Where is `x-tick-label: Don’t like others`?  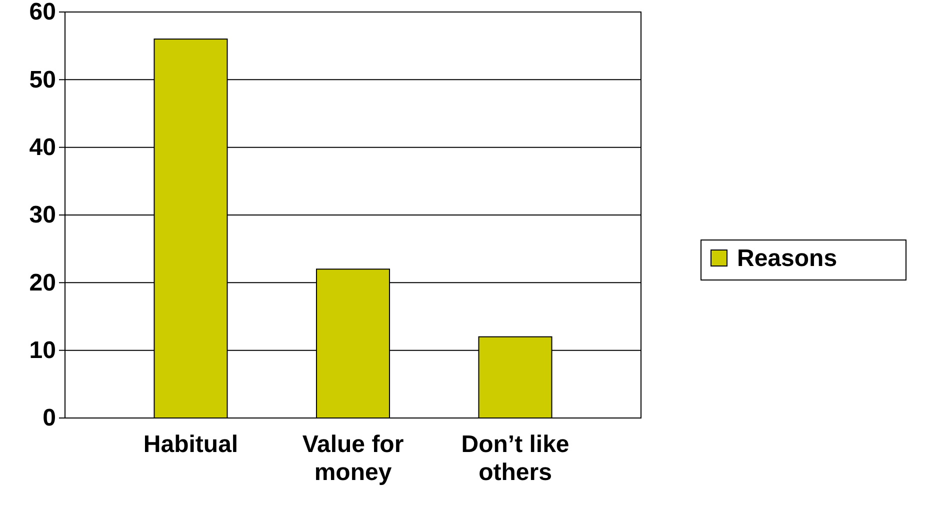
x-tick-label: Don’t like others is located at coordinates (515, 458).